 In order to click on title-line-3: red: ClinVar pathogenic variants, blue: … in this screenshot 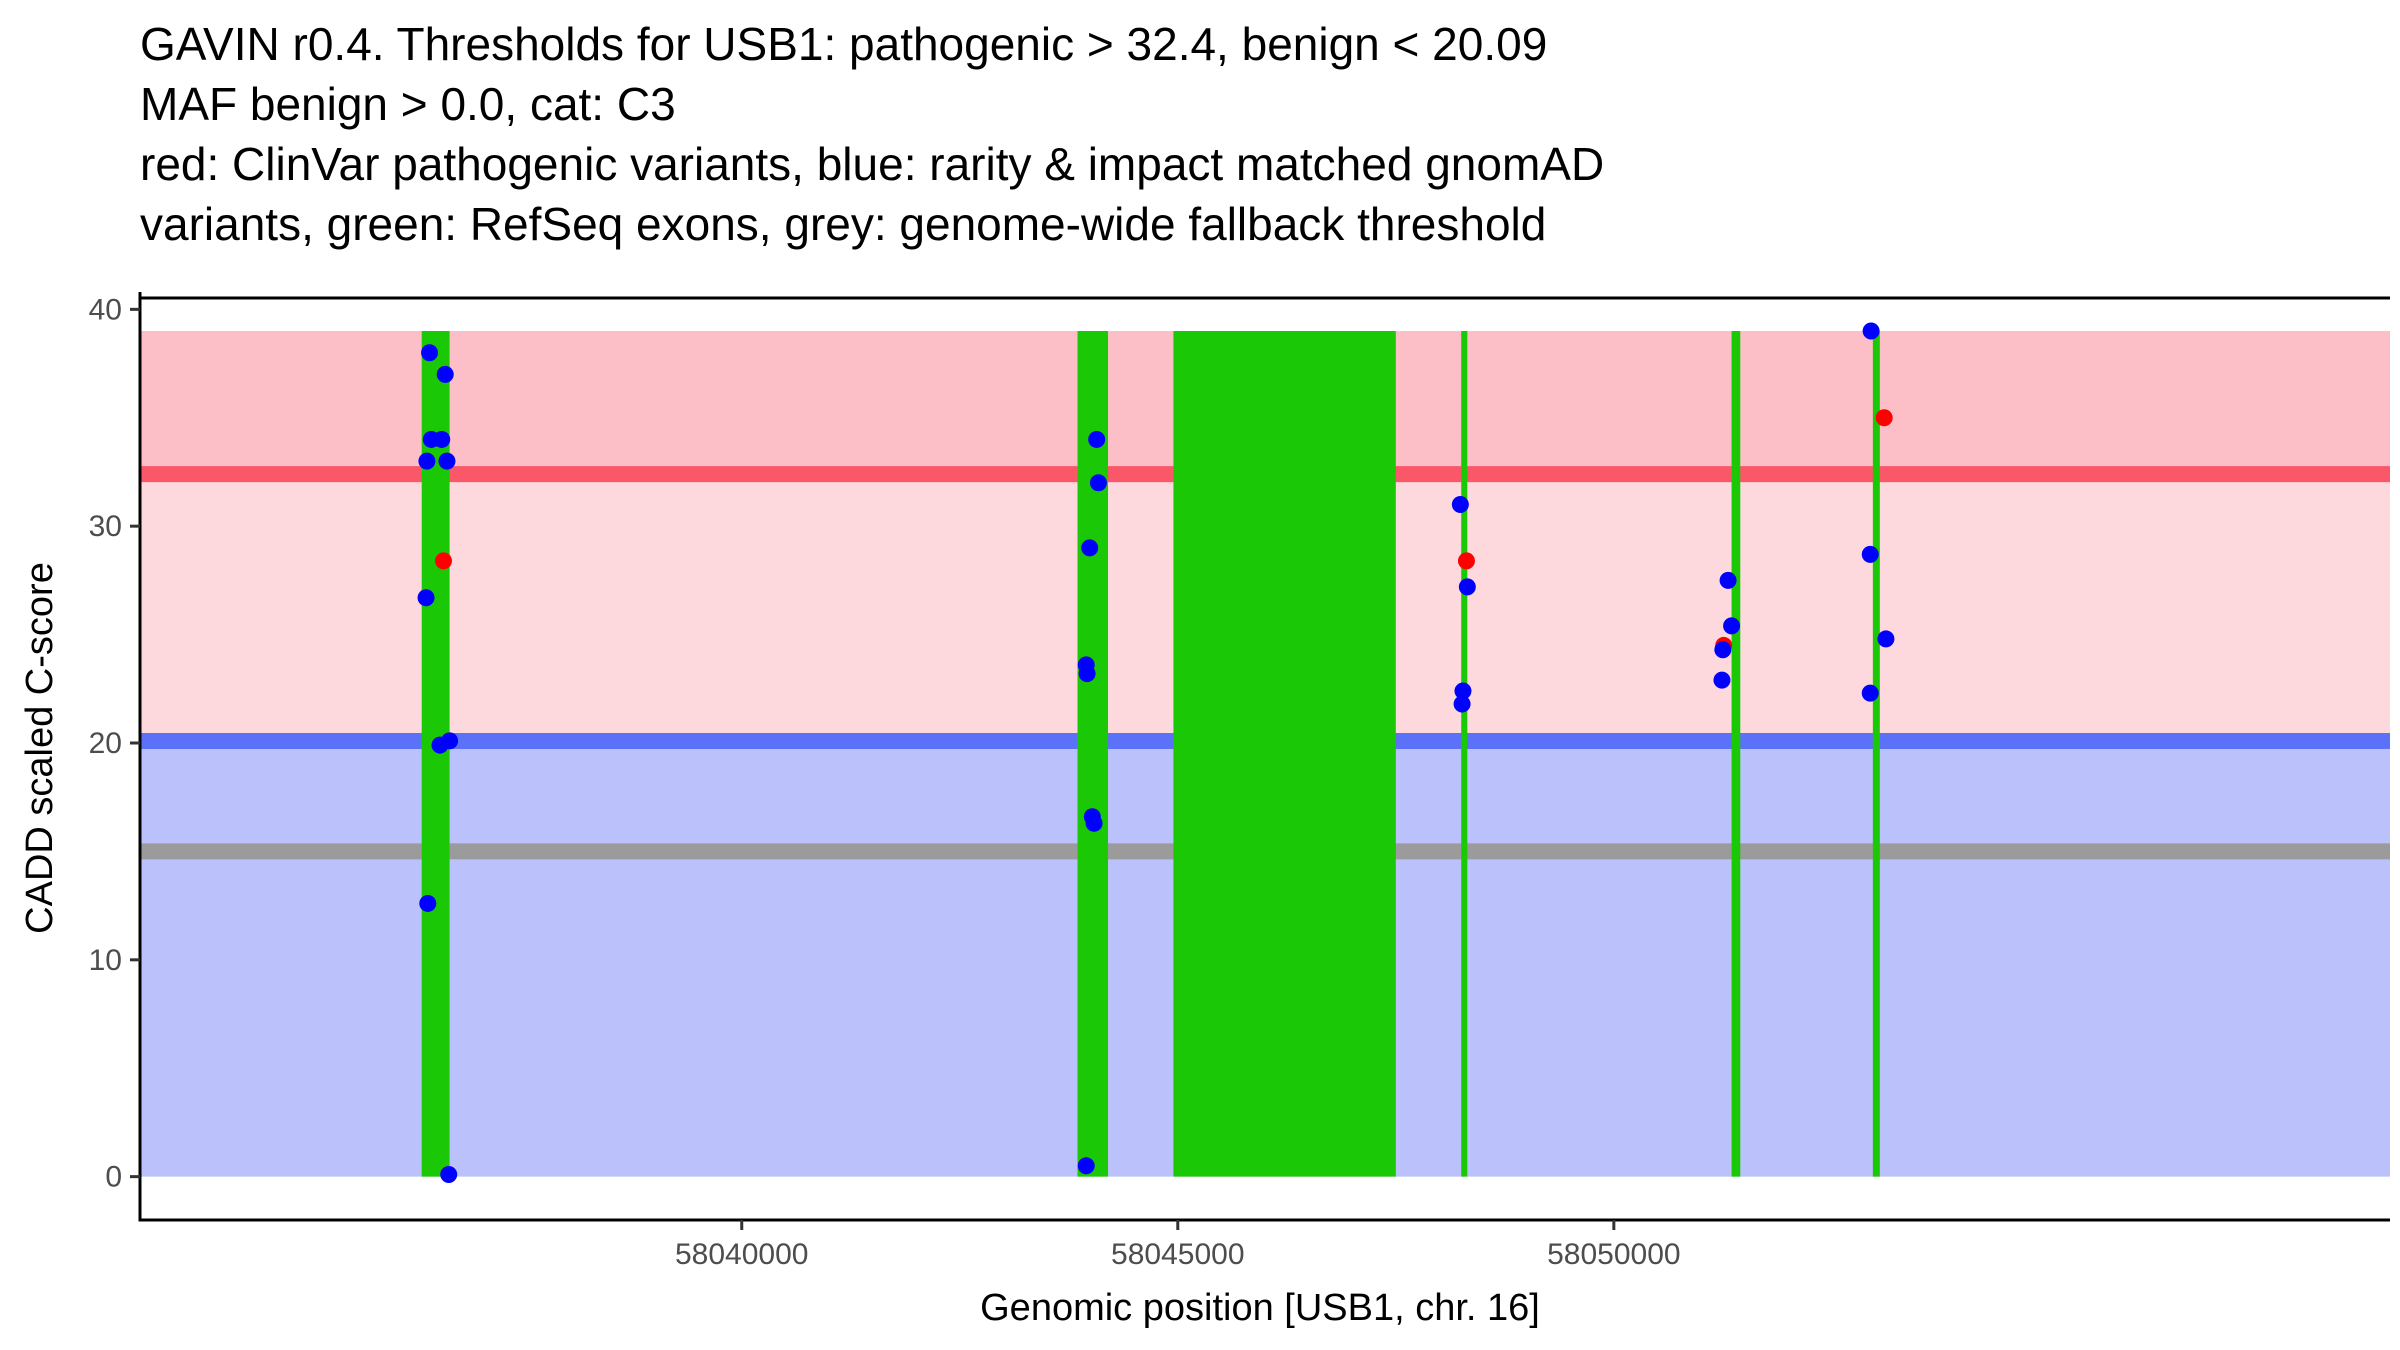, I will do `click(872, 164)`.